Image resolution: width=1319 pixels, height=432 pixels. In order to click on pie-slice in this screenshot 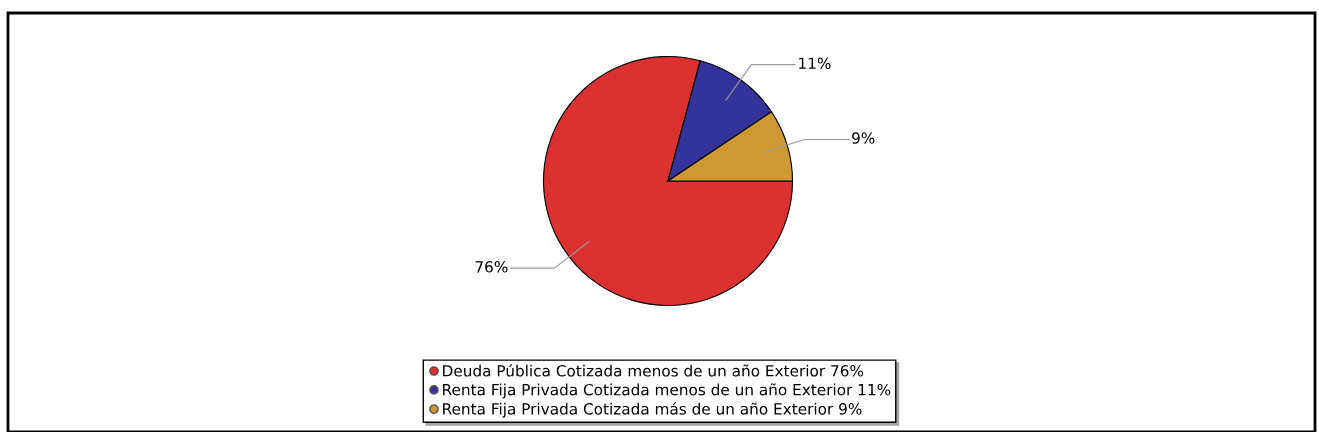, I will do `click(668, 181)`.